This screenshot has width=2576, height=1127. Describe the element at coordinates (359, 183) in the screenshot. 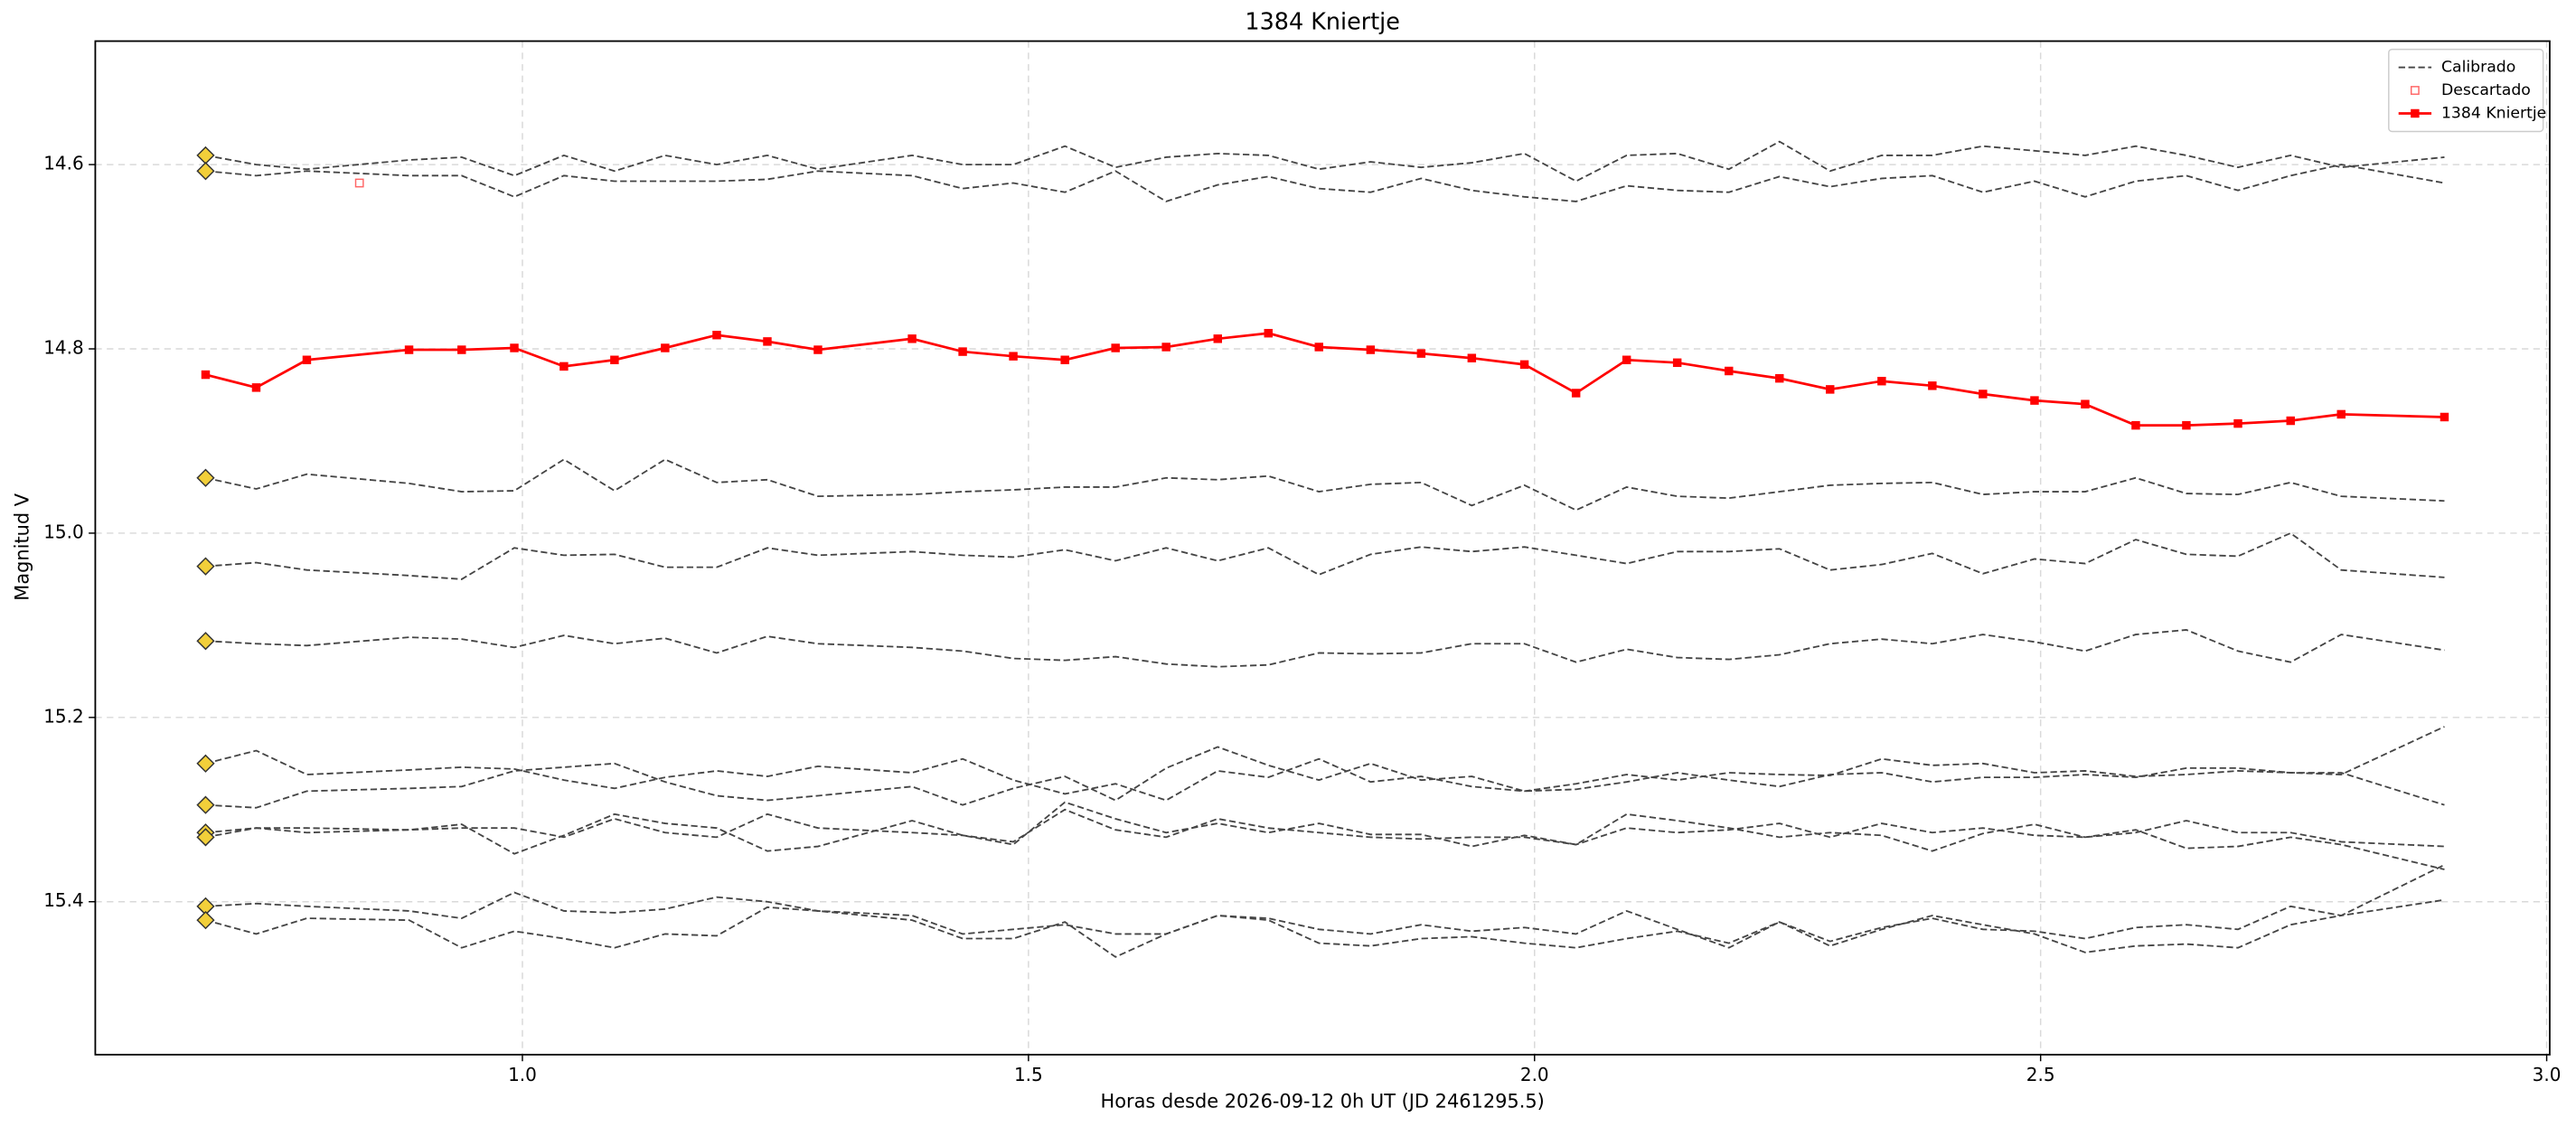

I see `discarded-point` at that location.